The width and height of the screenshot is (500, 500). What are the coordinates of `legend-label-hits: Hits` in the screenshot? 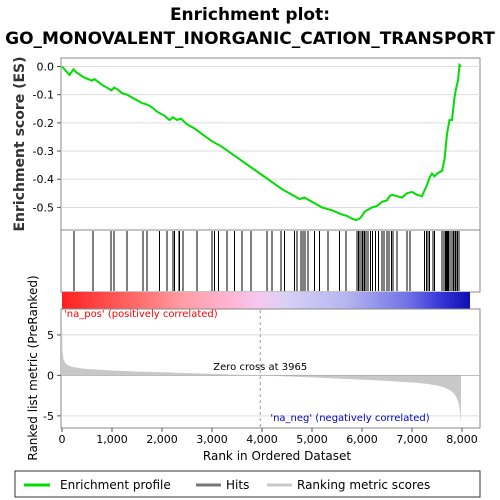 It's located at (237, 485).